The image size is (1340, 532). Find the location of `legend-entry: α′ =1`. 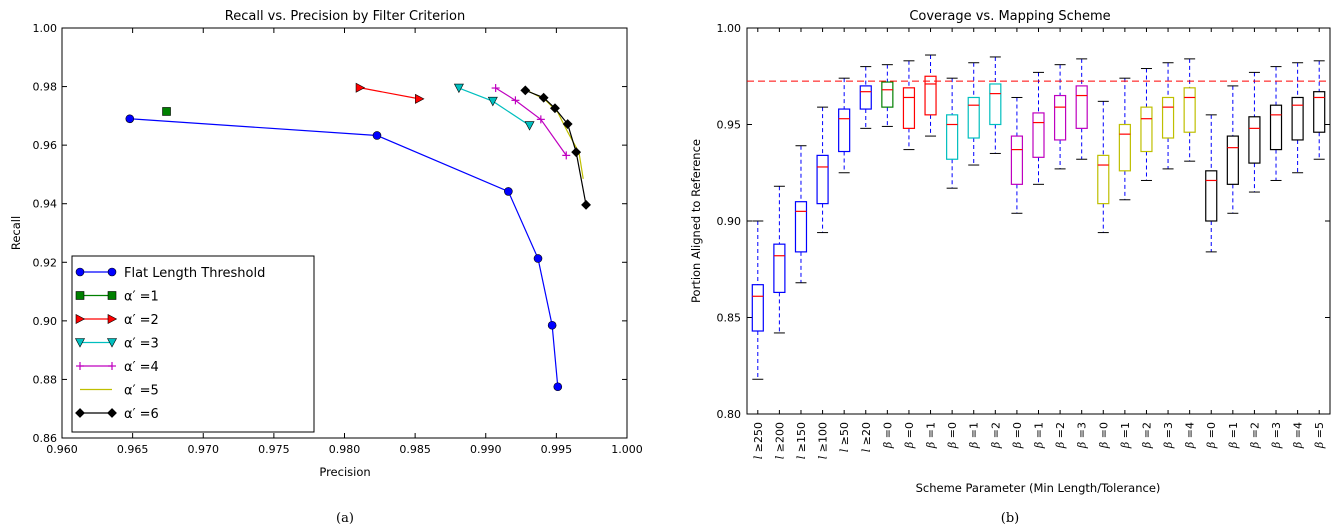

legend-entry: α′ =1 is located at coordinates (117, 297).